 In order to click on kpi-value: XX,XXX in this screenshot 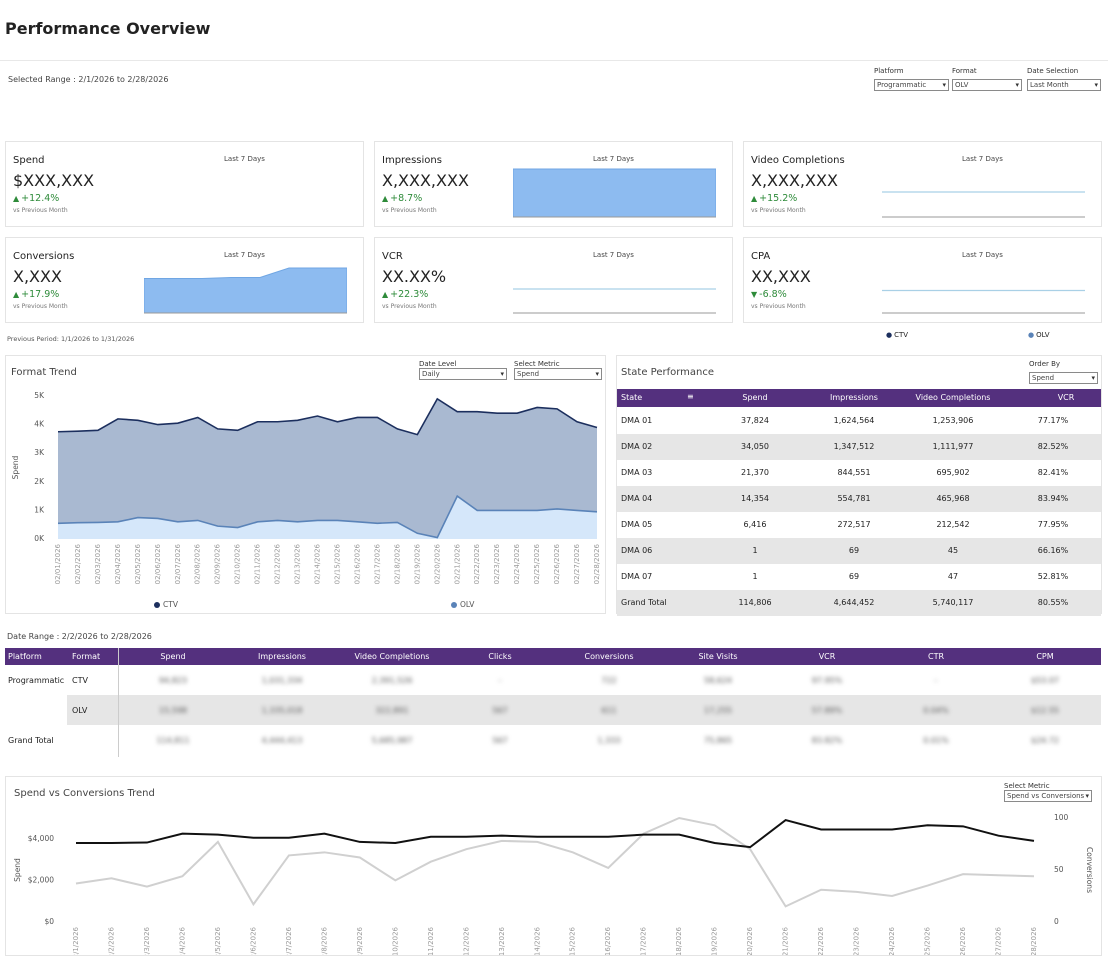, I will do `click(781, 276)`.